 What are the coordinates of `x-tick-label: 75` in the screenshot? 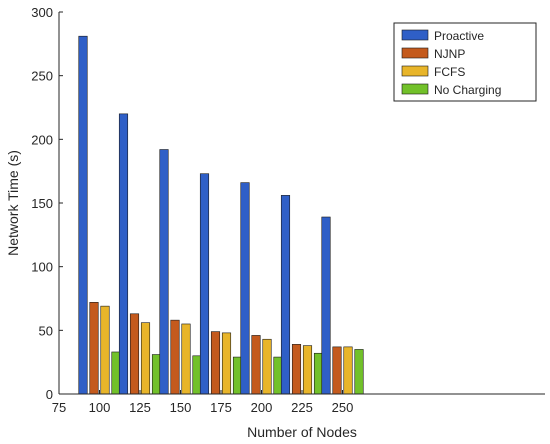 It's located at (59, 407).